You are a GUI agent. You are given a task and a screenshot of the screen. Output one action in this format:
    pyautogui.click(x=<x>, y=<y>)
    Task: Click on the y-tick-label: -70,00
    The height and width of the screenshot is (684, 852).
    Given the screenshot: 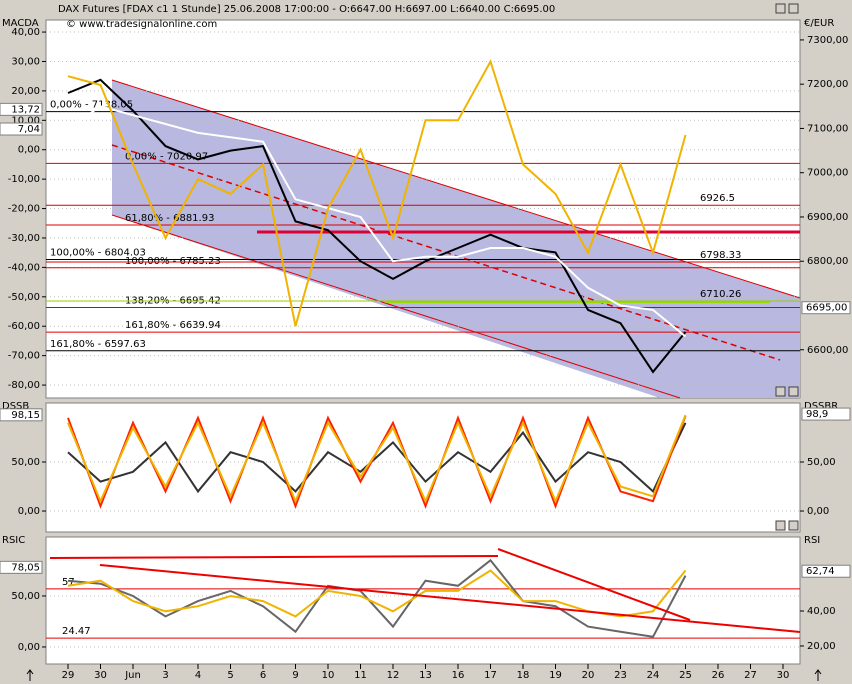 What is the action you would take?
    pyautogui.click(x=24, y=356)
    